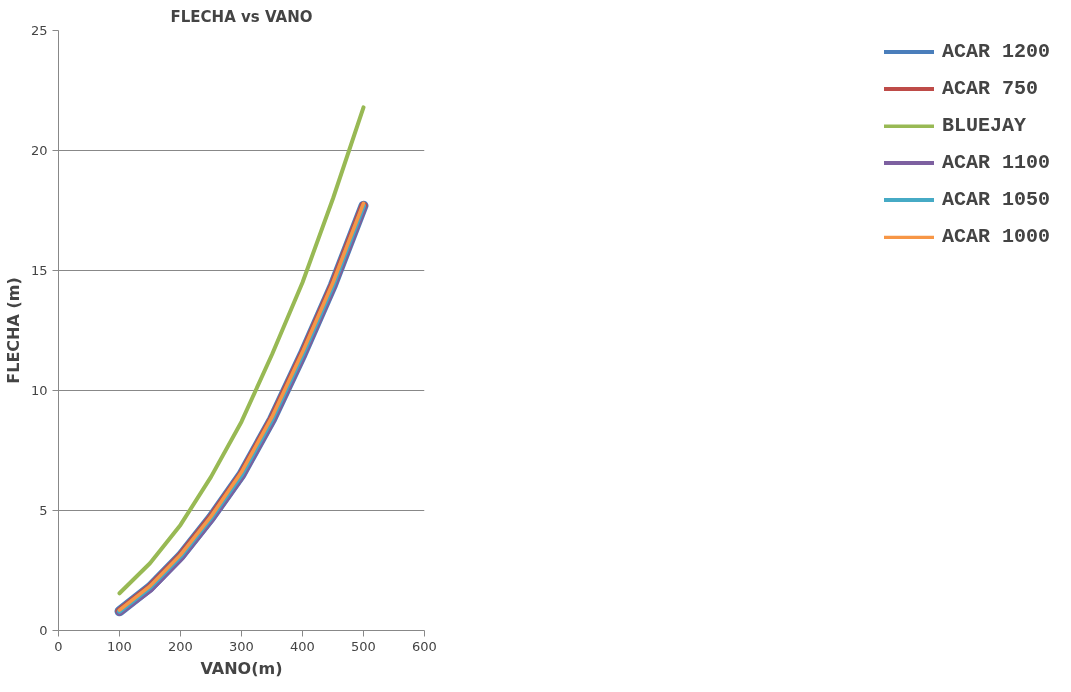 This screenshot has width=1071, height=692. What do you see at coordinates (241, 16) in the screenshot?
I see `chart-title: FLECHA vs VANO` at bounding box center [241, 16].